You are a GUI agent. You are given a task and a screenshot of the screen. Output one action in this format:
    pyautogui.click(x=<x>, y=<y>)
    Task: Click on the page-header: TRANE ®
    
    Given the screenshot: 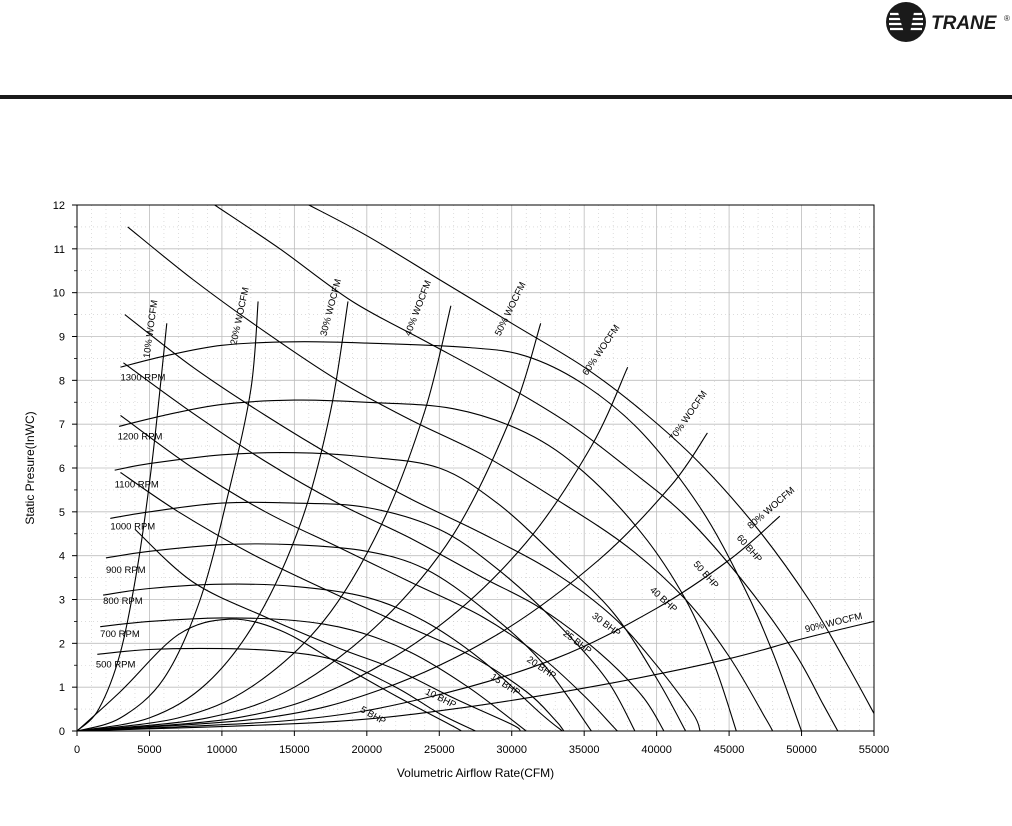 What is the action you would take?
    pyautogui.click(x=506, y=50)
    